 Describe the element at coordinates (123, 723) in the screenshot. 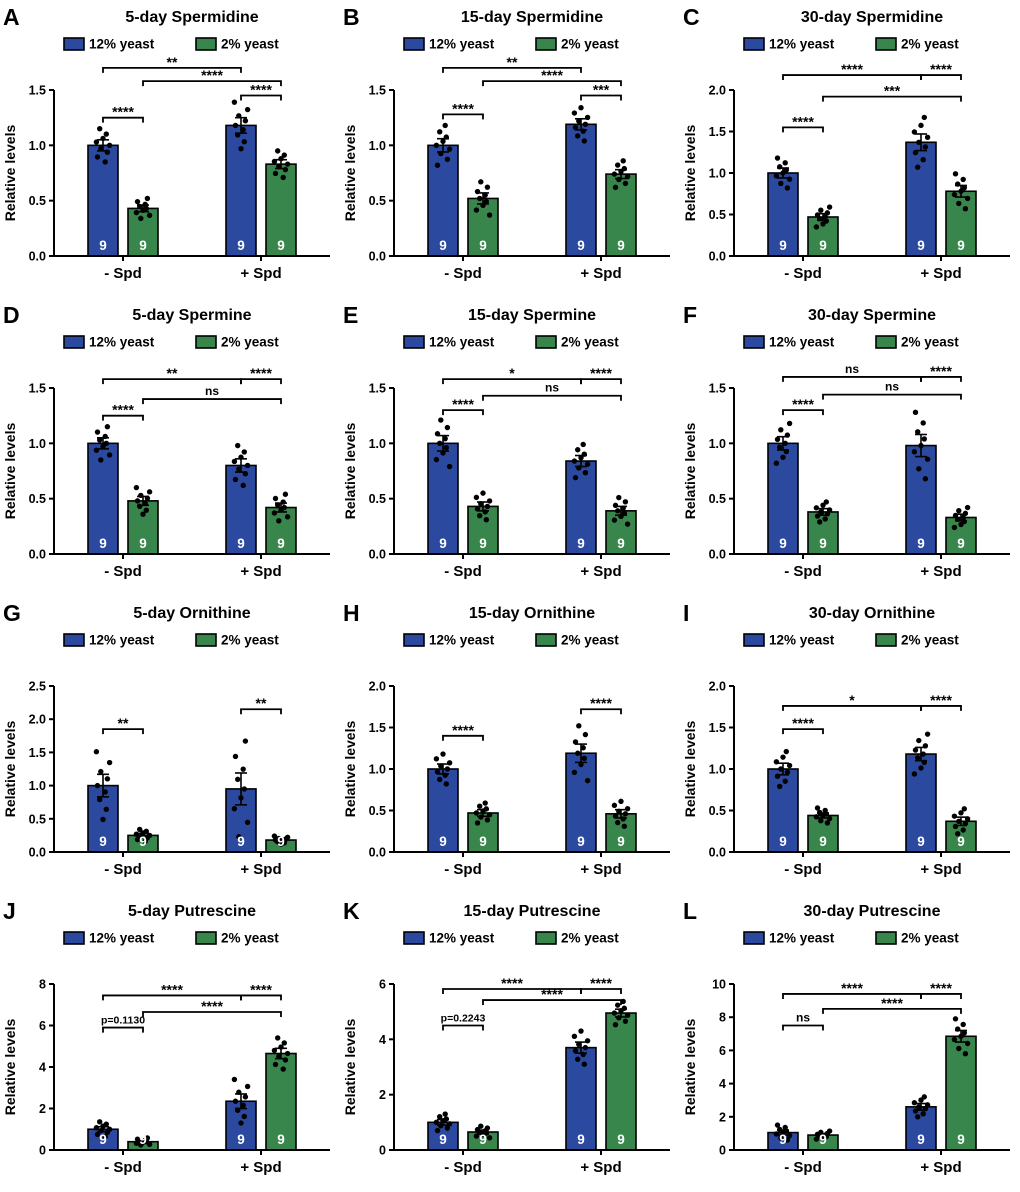

I see `sig-label: **` at that location.